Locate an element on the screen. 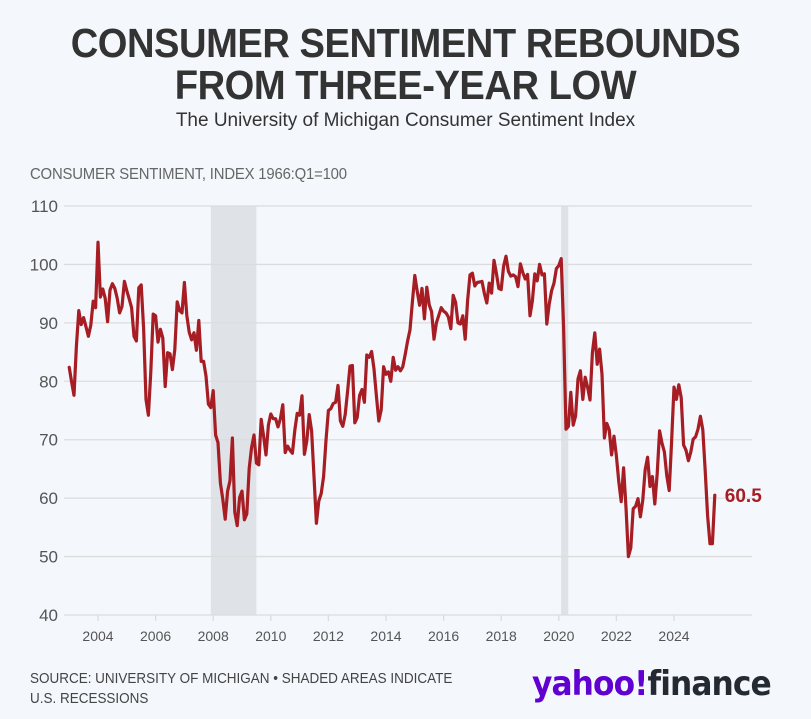  x-tick-label-2016: 2016 is located at coordinates (443, 636).